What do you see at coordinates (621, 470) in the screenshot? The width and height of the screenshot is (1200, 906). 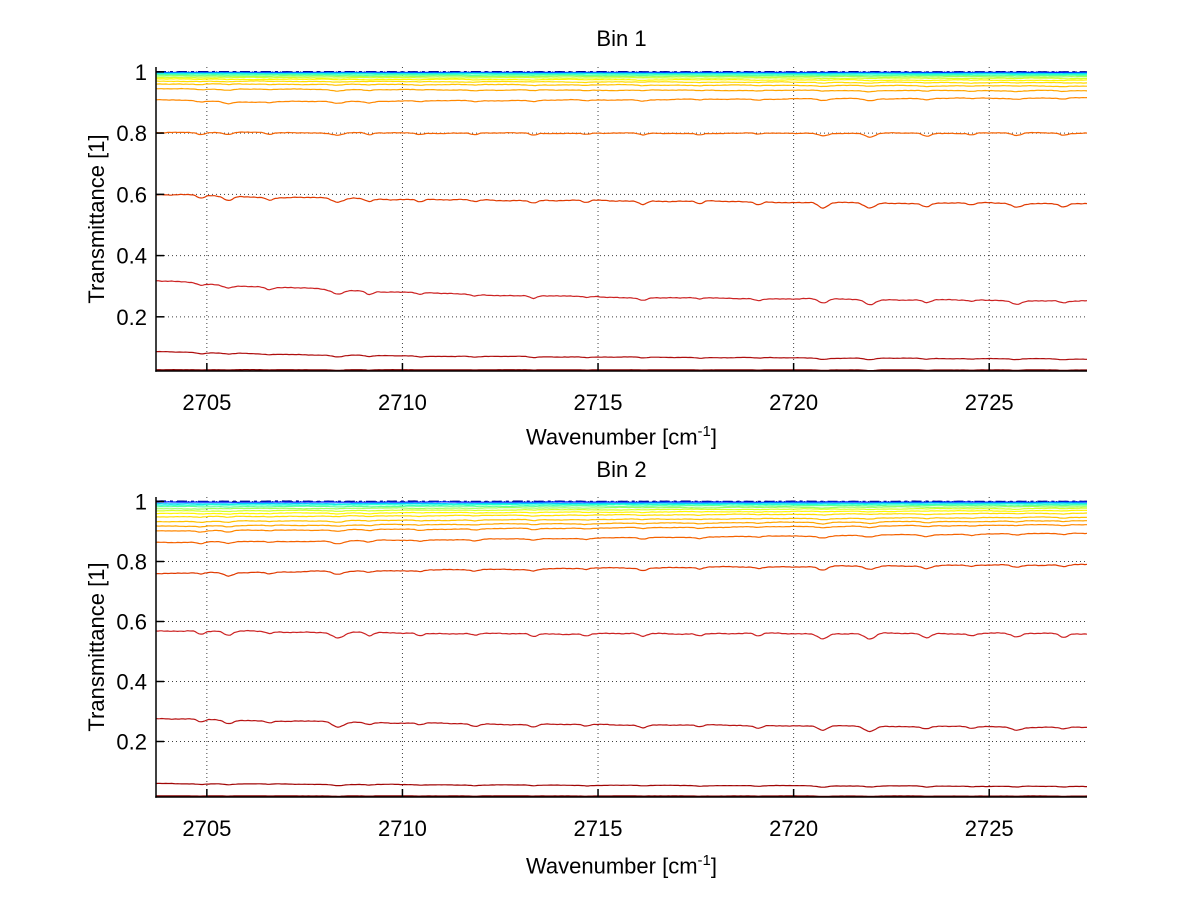 I see `plot2-title: Bin 2` at bounding box center [621, 470].